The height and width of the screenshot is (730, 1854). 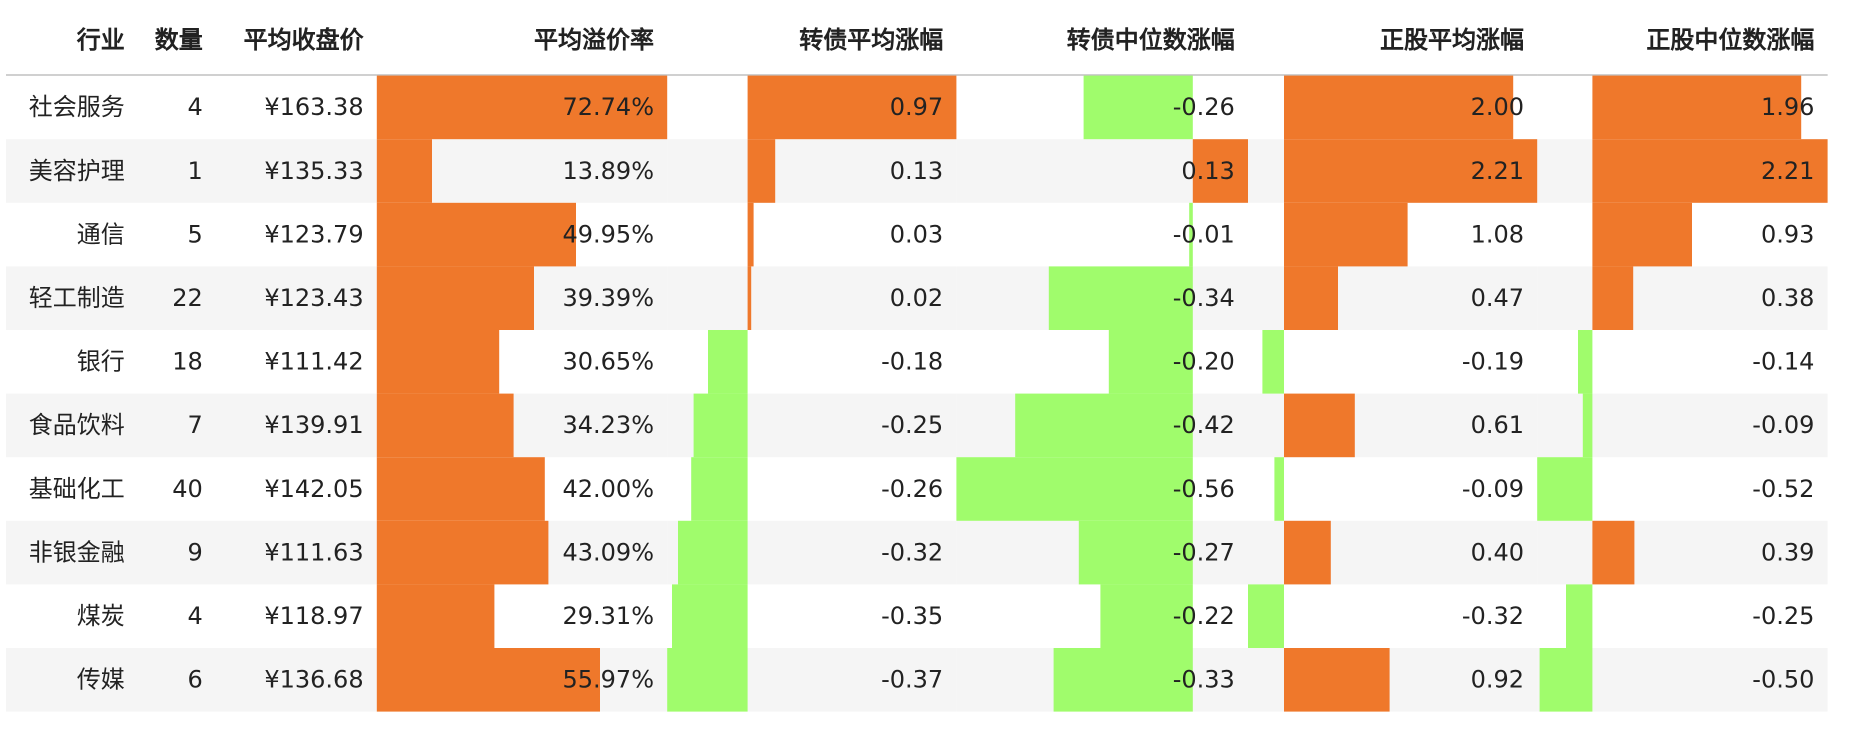 I want to click on table-row: 银行 18 ¥111.42 30.65% -0.18 -0.20 -0.19 -0.14, so click(x=917, y=362).